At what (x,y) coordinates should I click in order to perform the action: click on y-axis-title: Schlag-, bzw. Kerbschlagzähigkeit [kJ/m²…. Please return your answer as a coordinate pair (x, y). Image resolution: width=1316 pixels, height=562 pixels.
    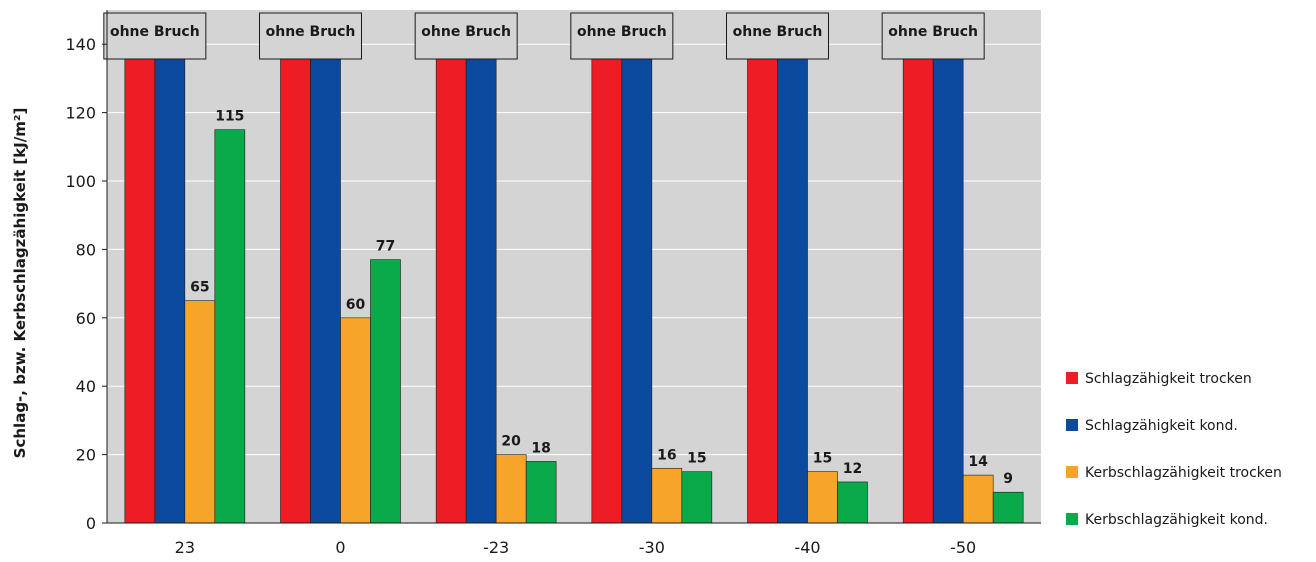
    Looking at the image, I should click on (20, 283).